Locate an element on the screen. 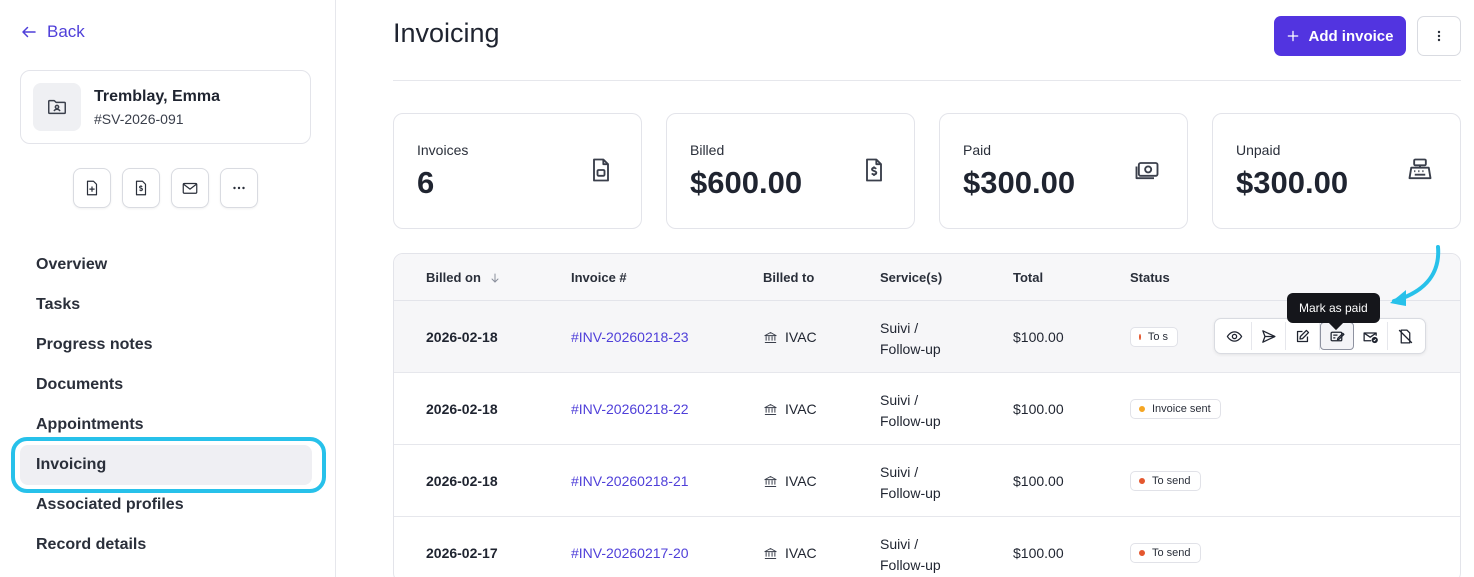 This screenshot has width=1474, height=577. quick-actions is located at coordinates (165, 188).